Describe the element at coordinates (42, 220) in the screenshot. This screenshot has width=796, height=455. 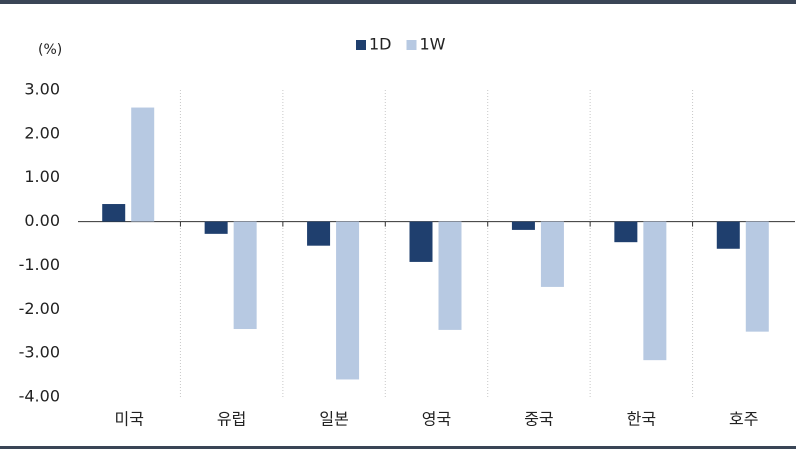
I see `y-tick-label: 0.00` at that location.